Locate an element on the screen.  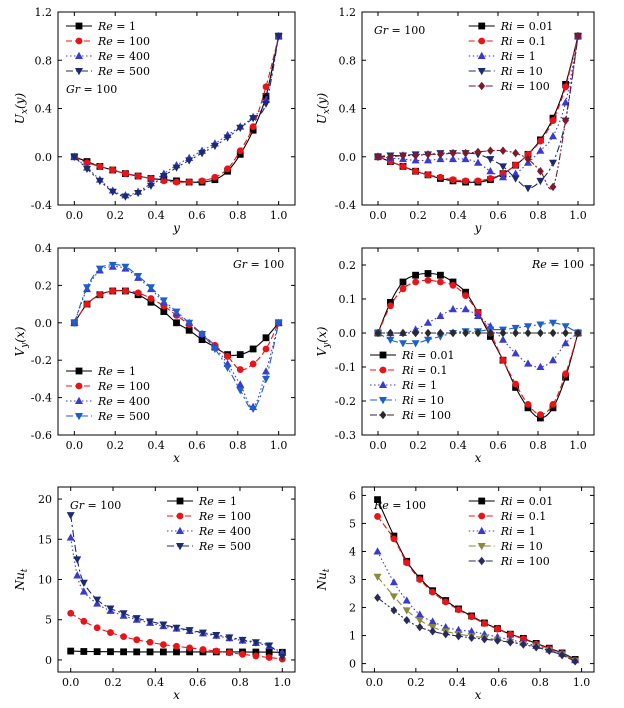
legend-item: Re = 1 is located at coordinates (101, 26).